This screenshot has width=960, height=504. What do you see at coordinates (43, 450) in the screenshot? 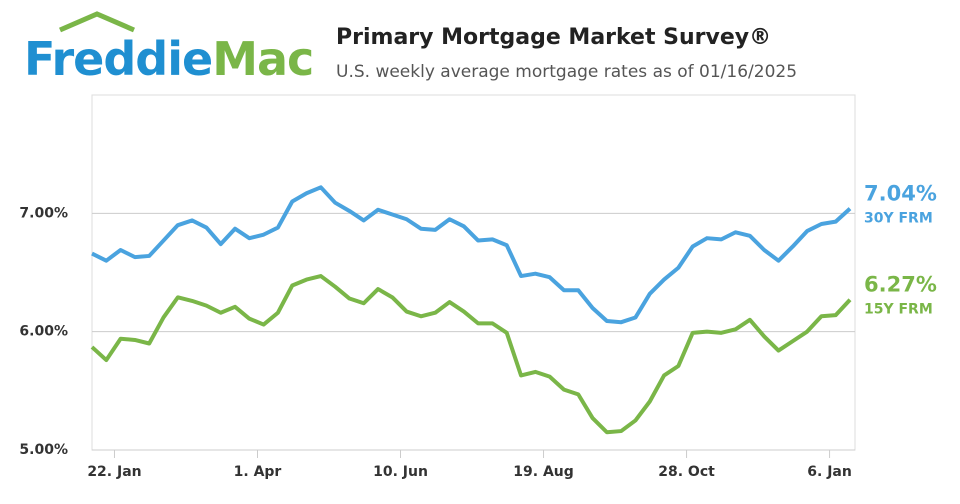
I see `y-tick-label: 5.00%` at bounding box center [43, 450].